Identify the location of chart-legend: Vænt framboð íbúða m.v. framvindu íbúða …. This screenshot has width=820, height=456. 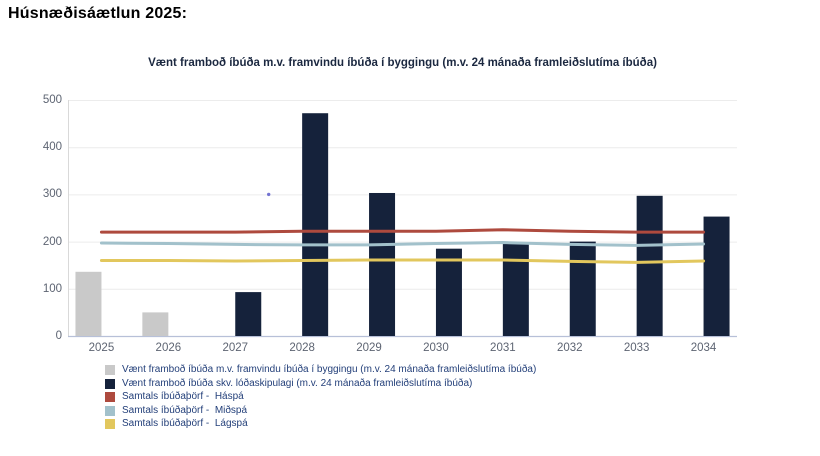
(320, 397).